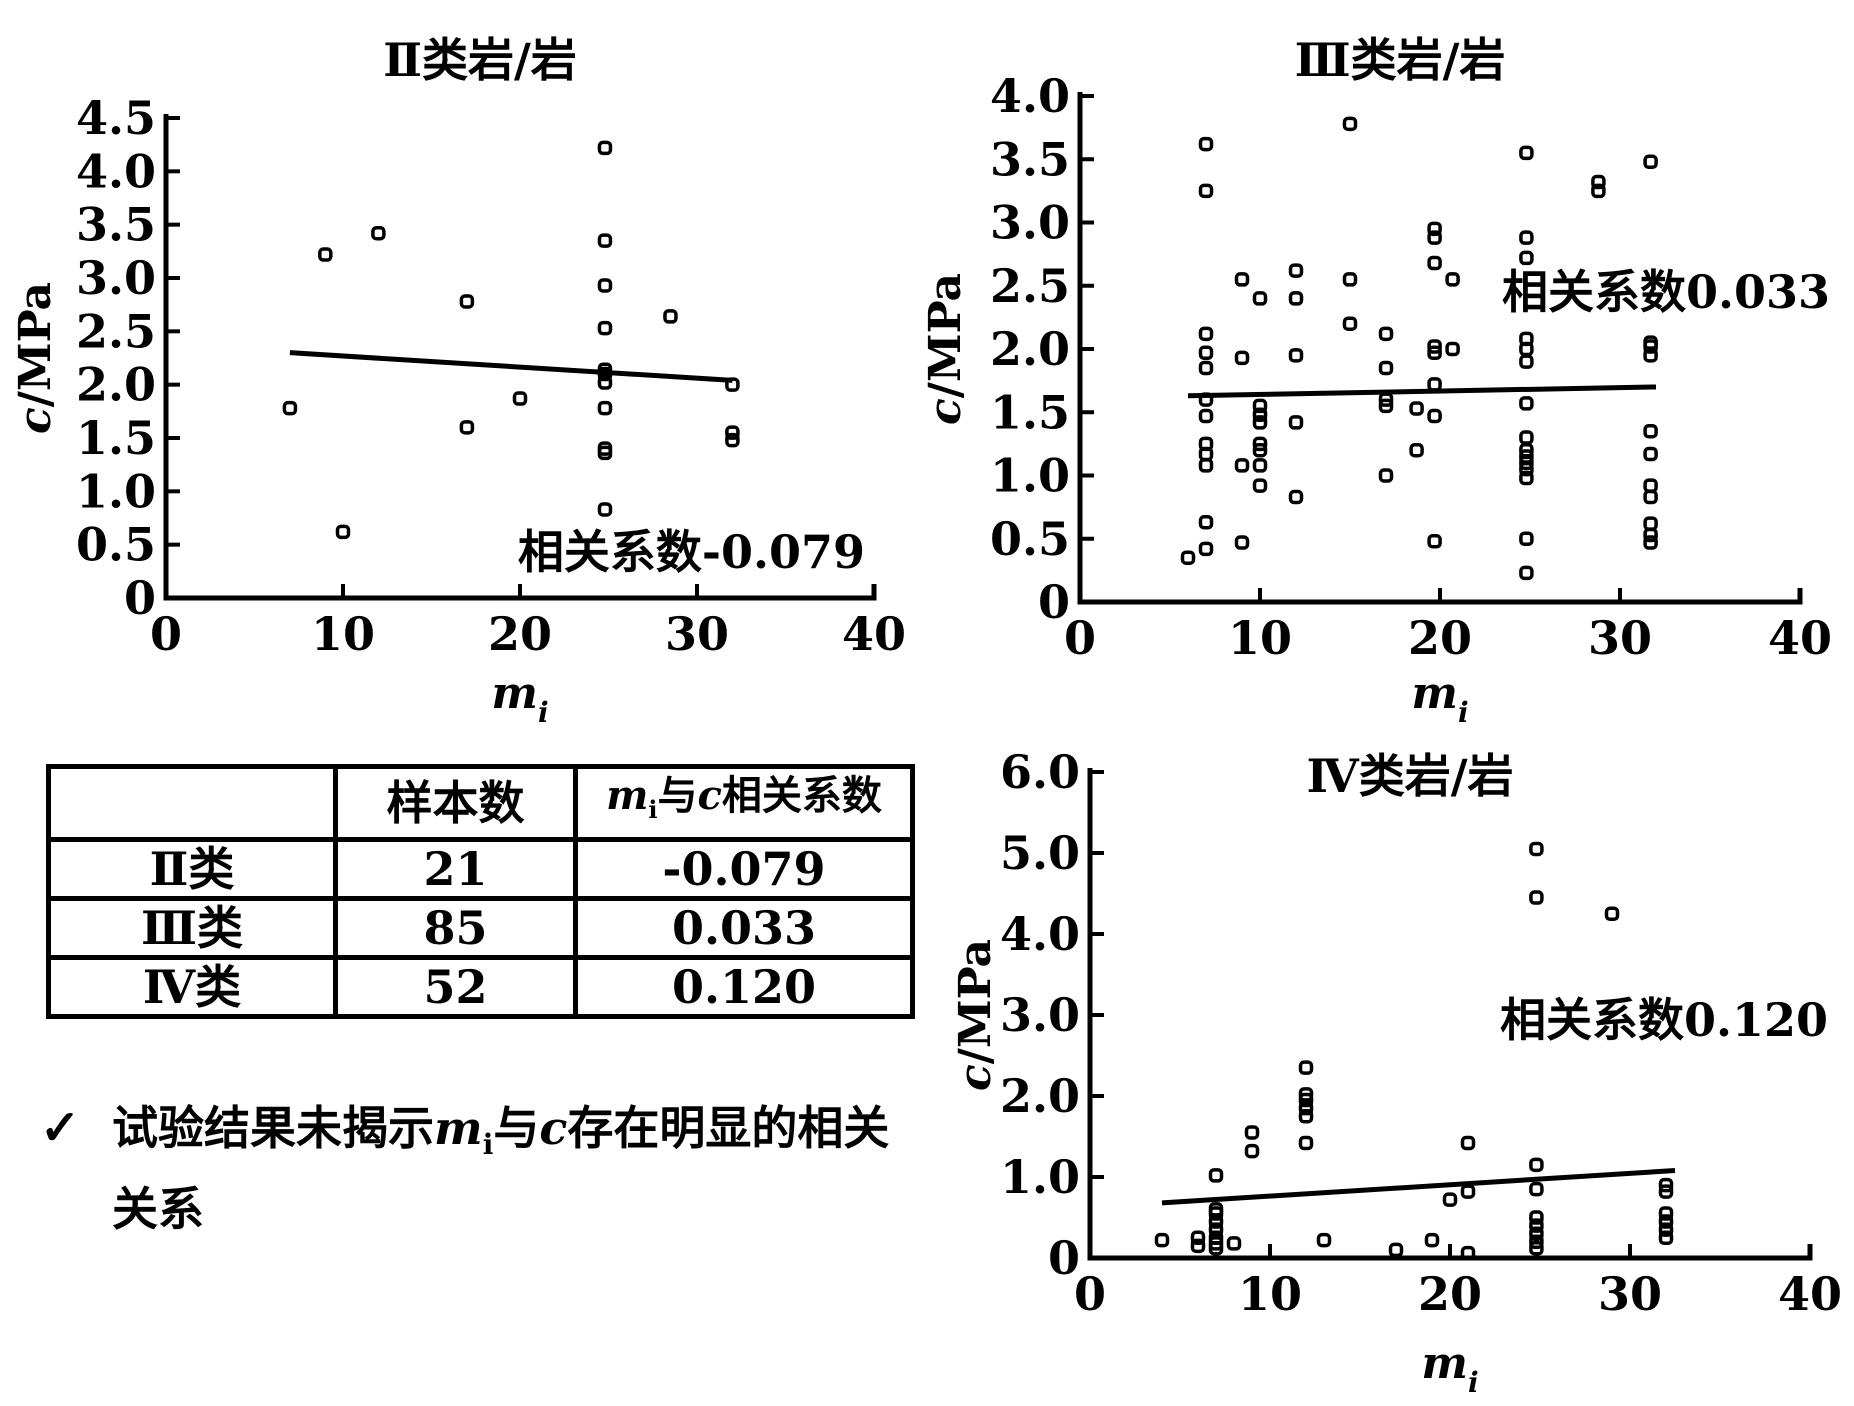  What do you see at coordinates (35, 420) in the screenshot?
I see `y-axis-label-c: c` at bounding box center [35, 420].